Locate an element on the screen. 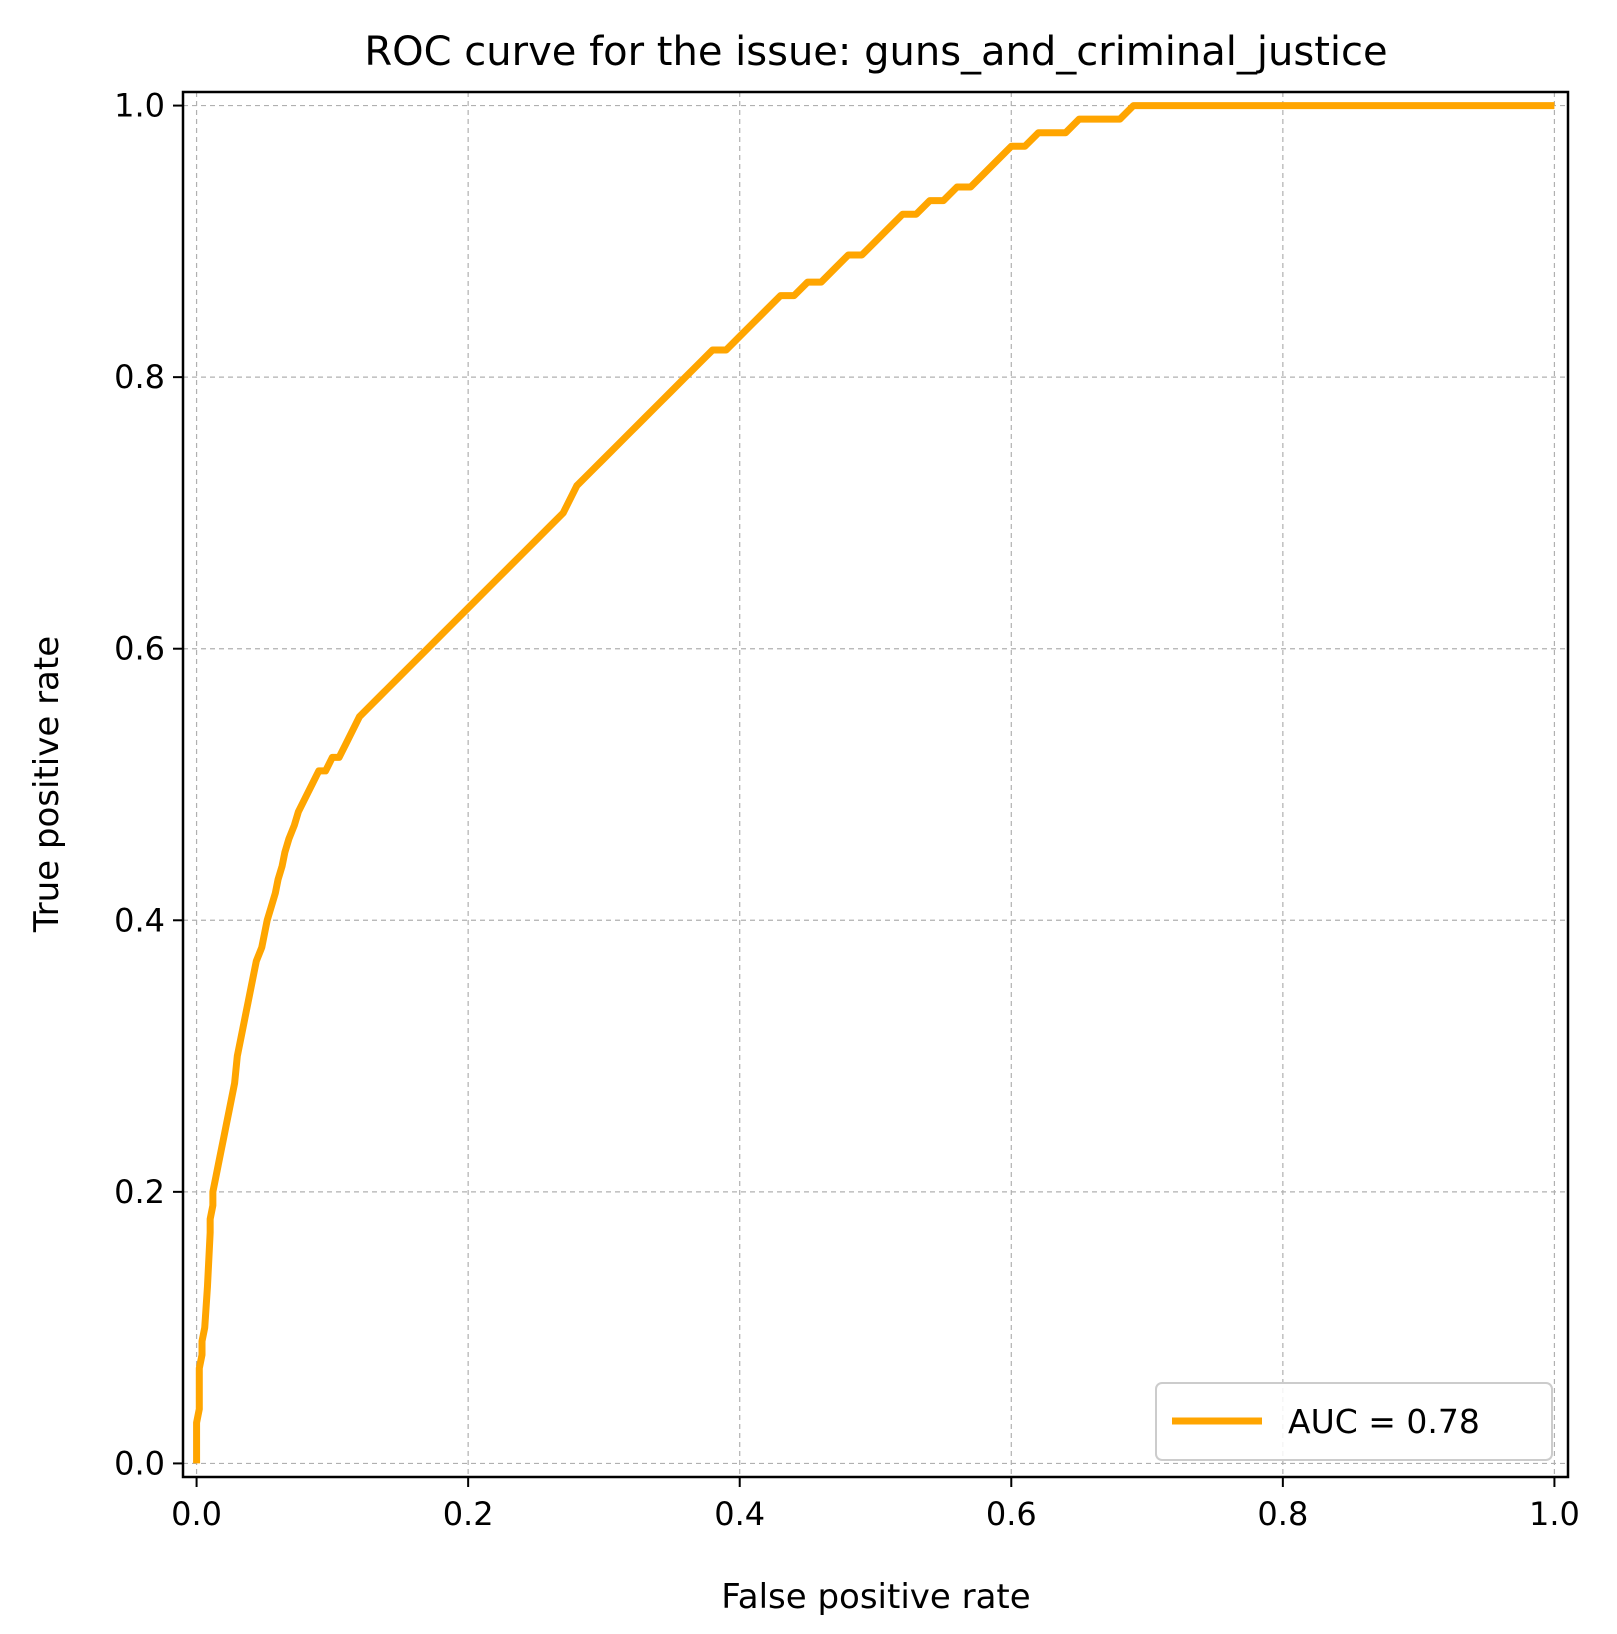  y-tick-label: 1.0 is located at coordinates (139, 106).